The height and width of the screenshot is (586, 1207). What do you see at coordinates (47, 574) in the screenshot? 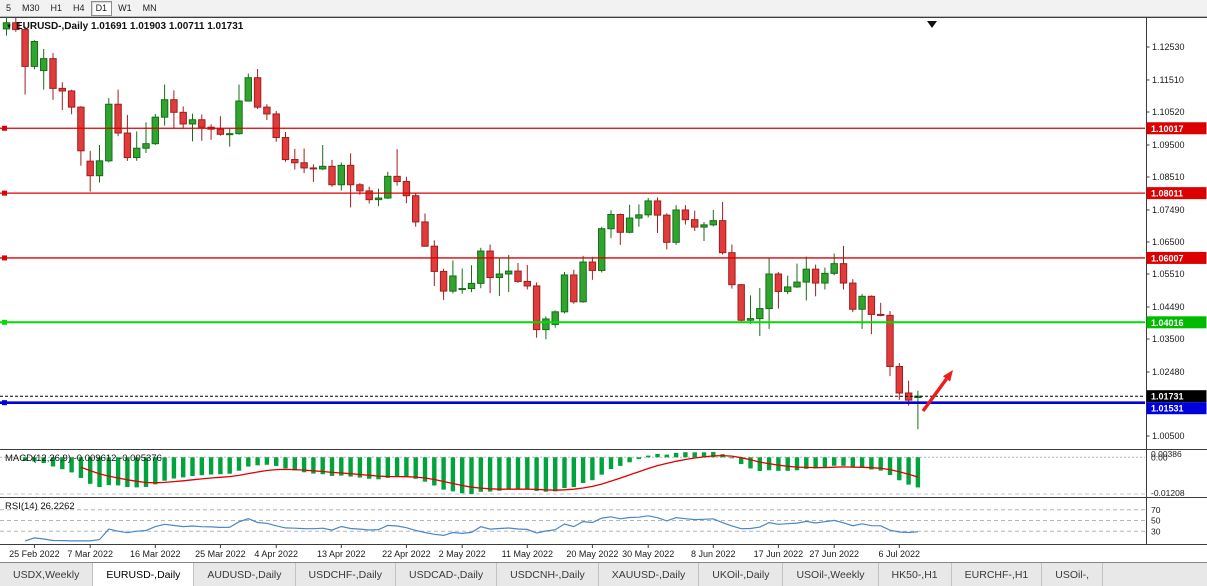
I see `tab-usdx-weekly: USDX,Weekly` at bounding box center [47, 574].